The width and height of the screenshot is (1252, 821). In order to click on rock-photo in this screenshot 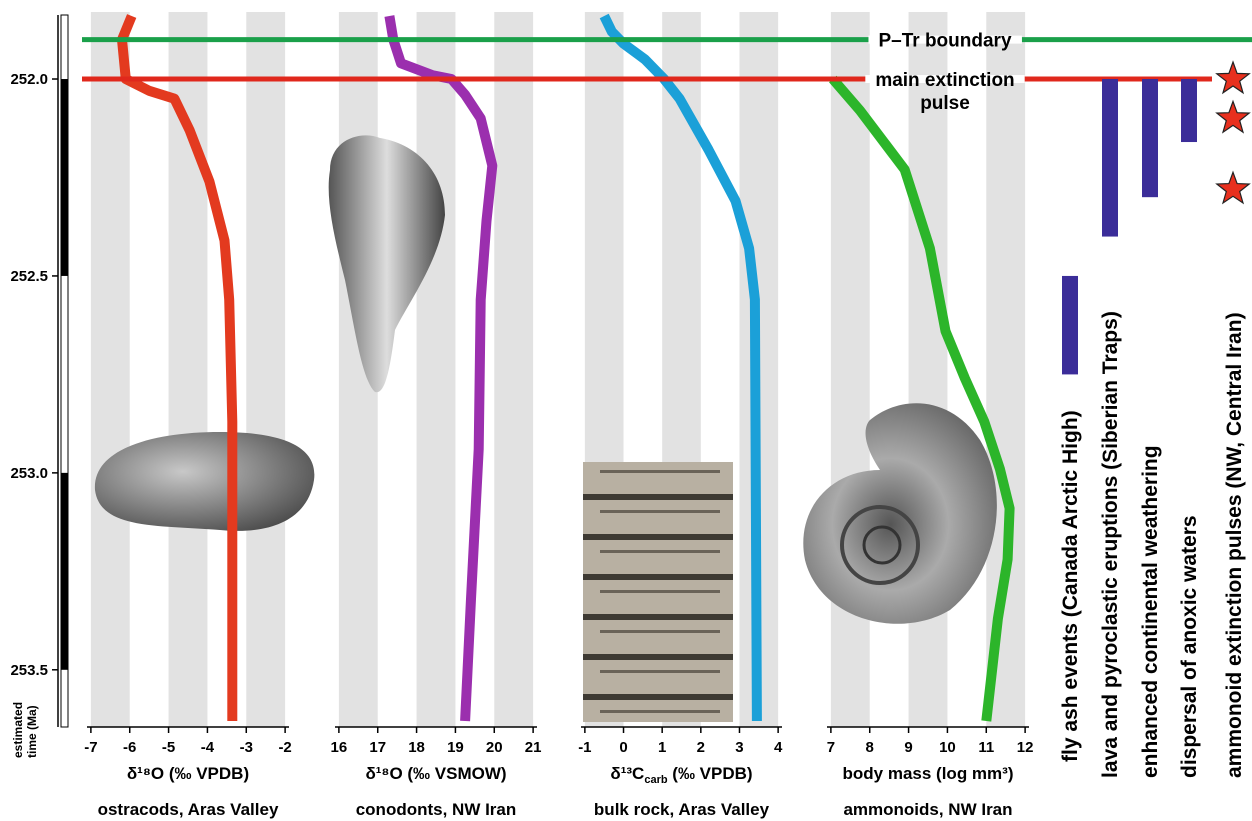, I will do `click(658, 592)`.